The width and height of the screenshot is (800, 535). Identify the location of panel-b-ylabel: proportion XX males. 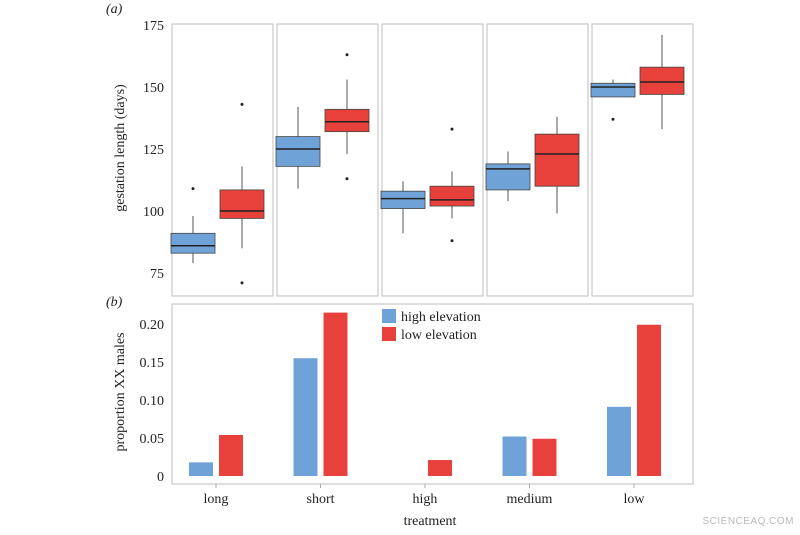
(120, 392).